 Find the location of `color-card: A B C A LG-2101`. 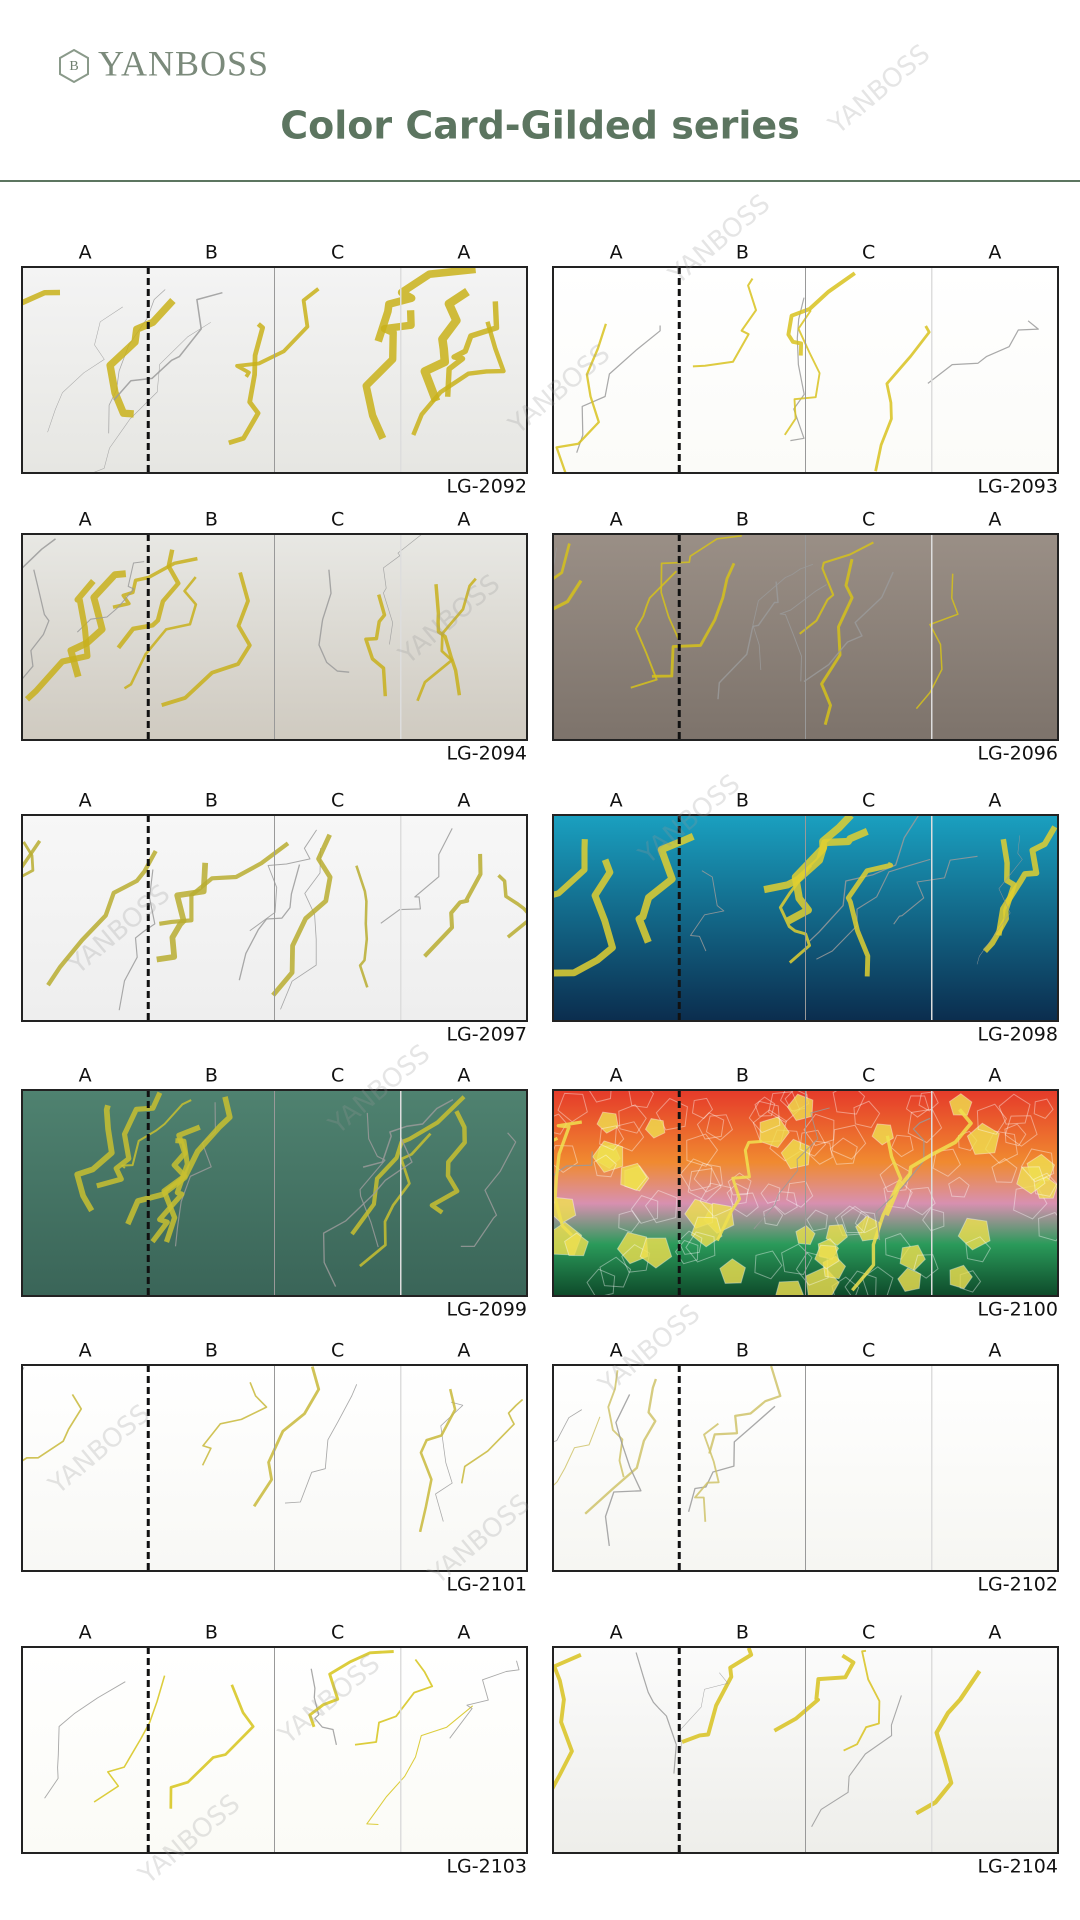

color-card: A B C A LG-2101 is located at coordinates (274, 1468).